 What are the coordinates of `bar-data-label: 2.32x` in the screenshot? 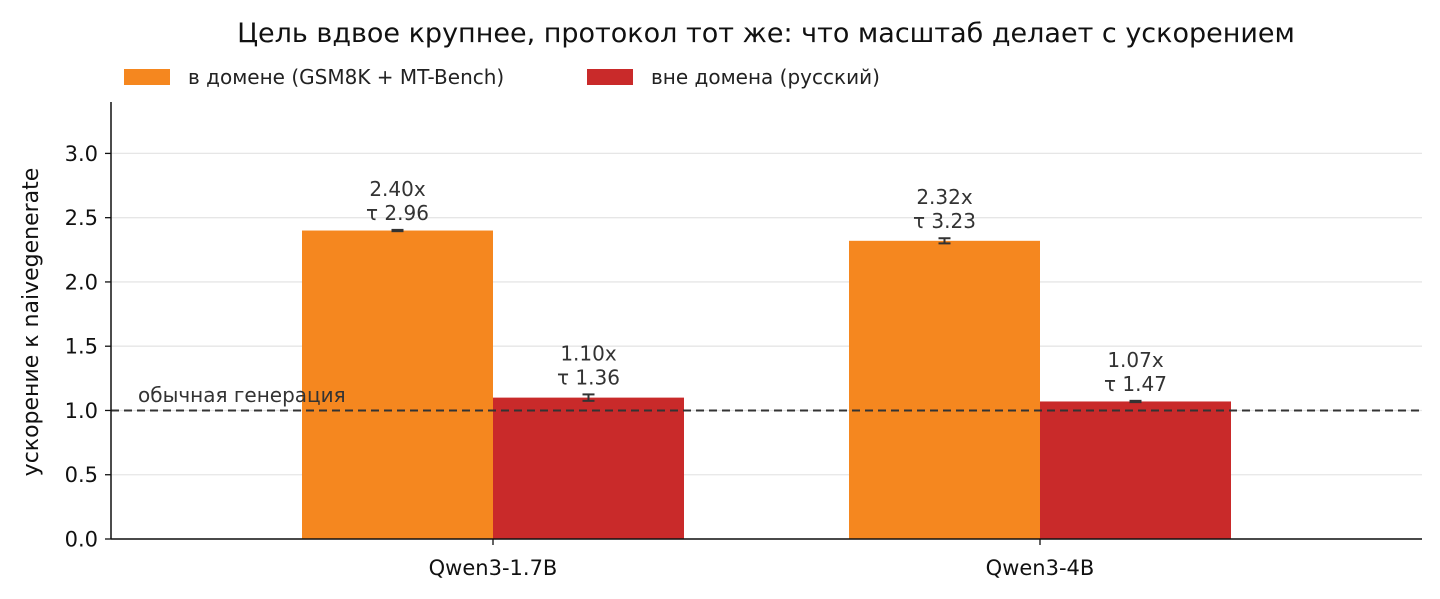 It's located at (944, 197).